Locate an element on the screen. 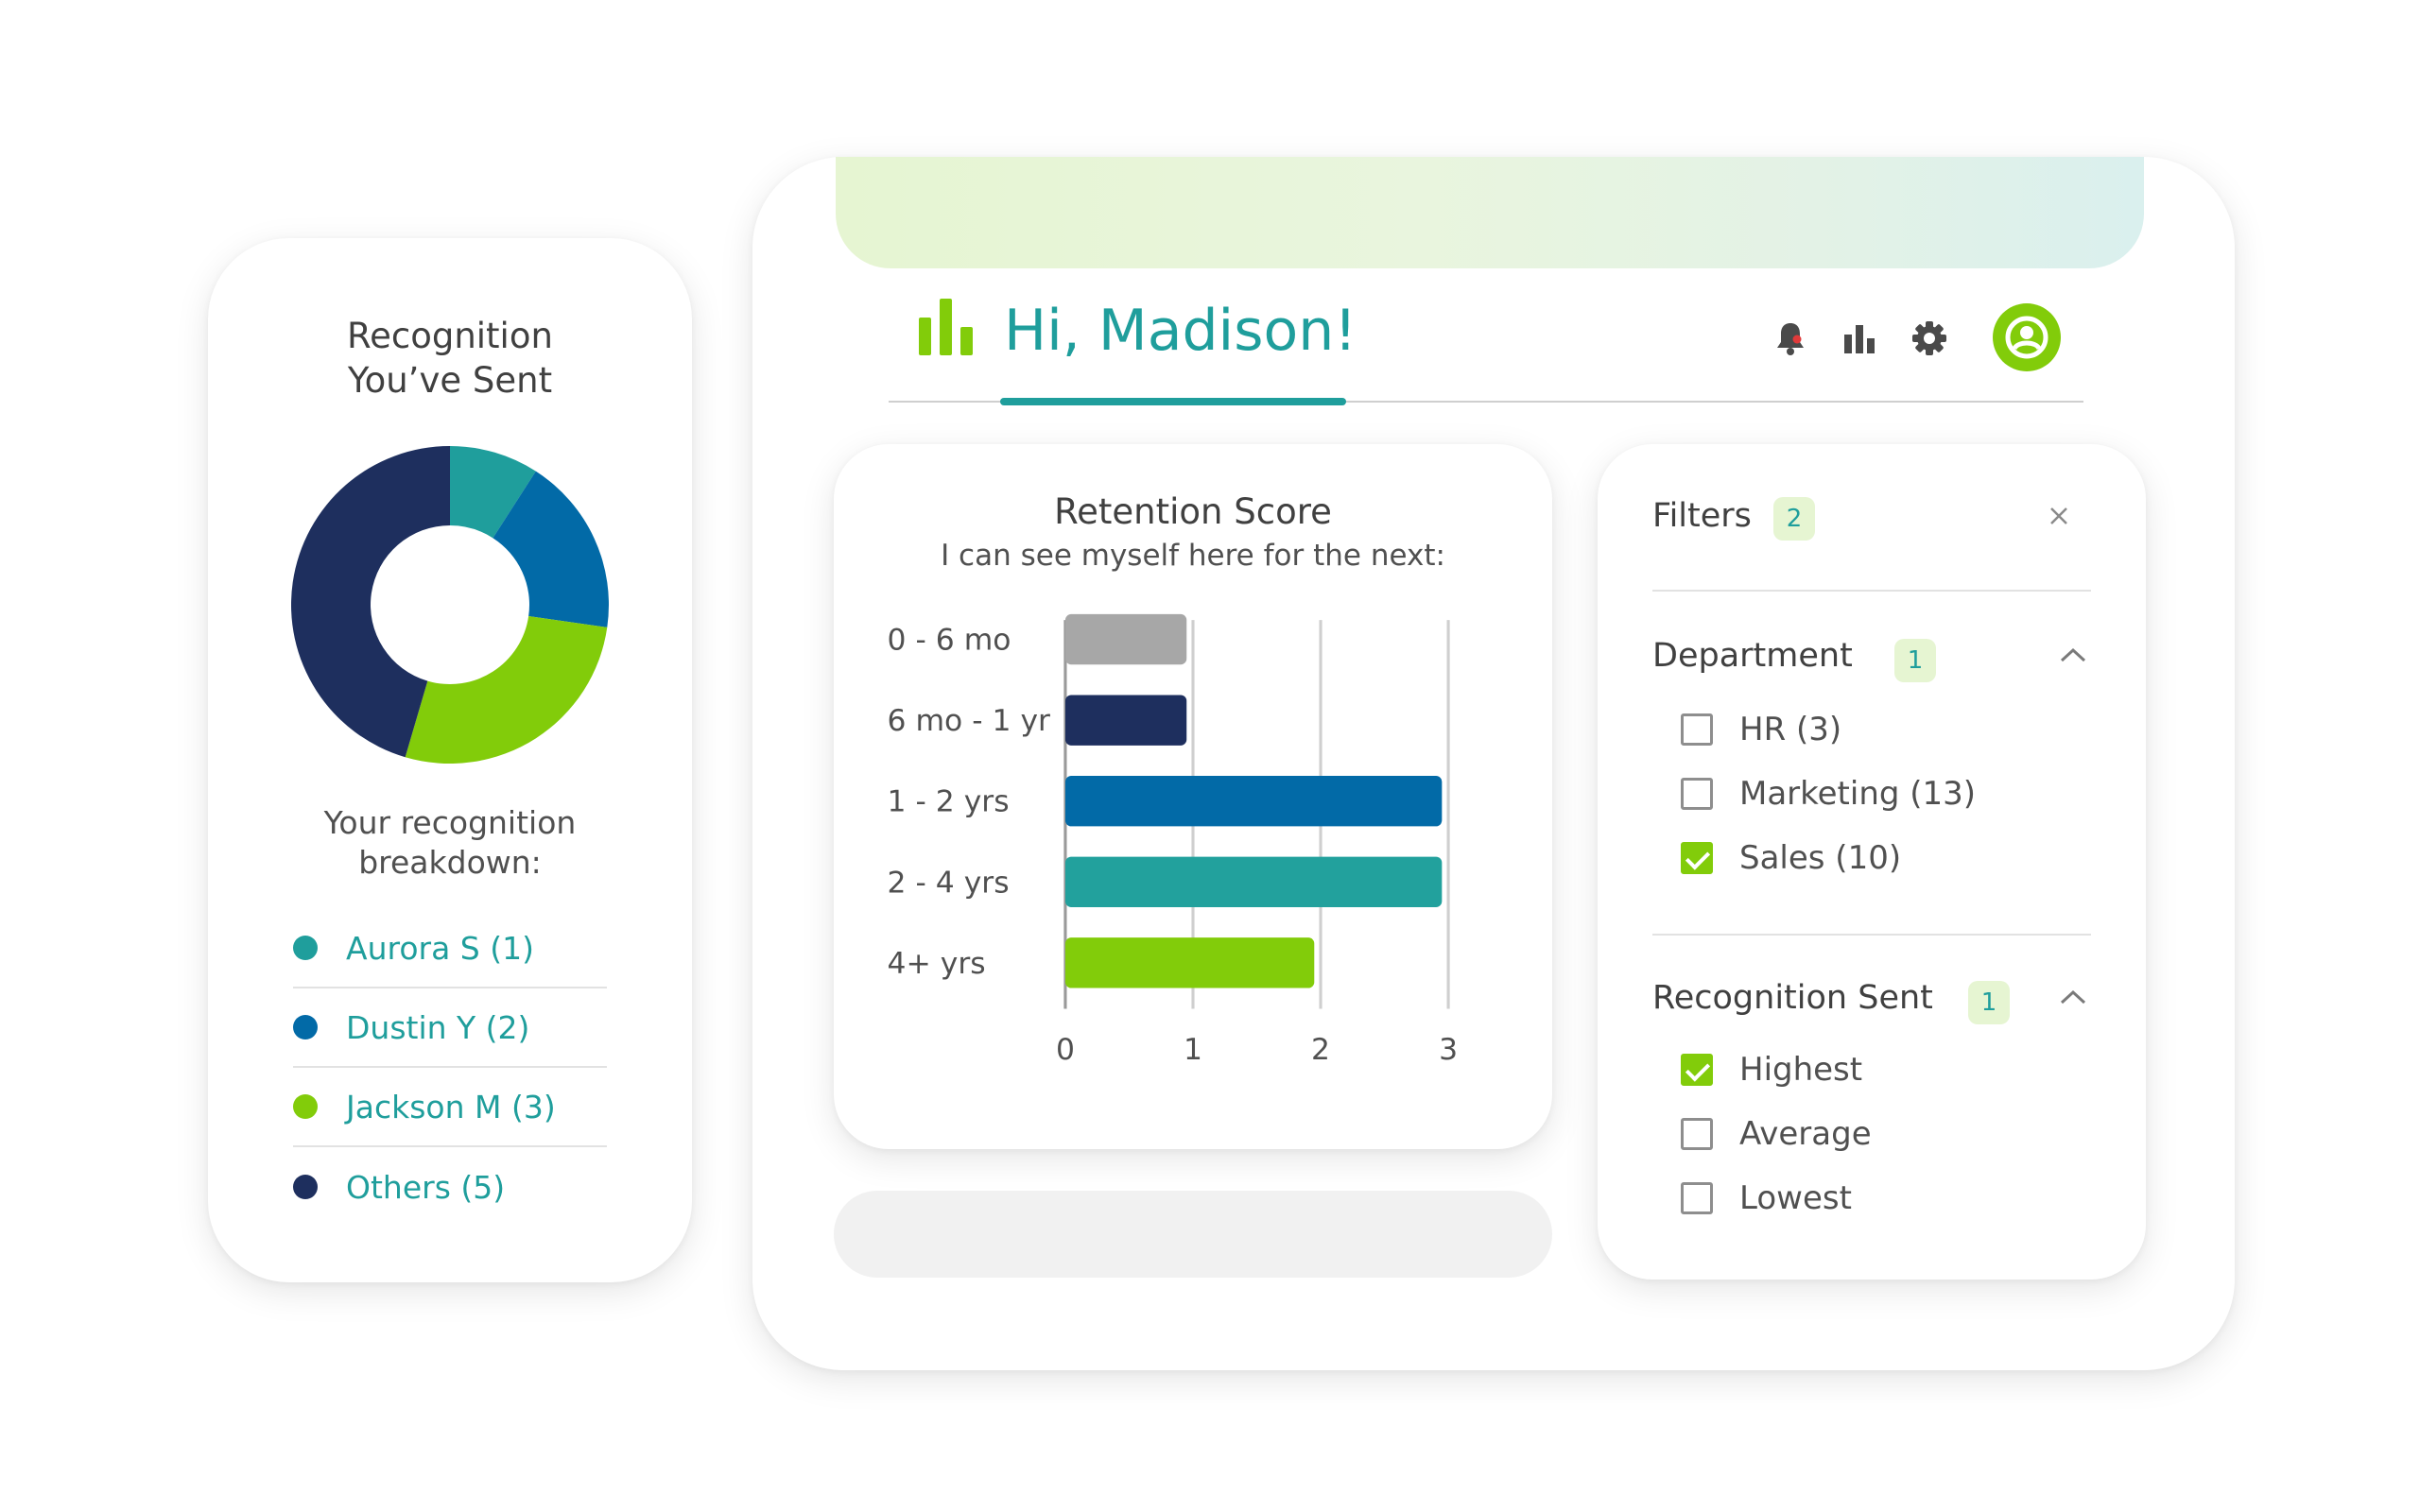 The width and height of the screenshot is (2420, 1512). legend-label: Jackson M (3) is located at coordinates (451, 1106).